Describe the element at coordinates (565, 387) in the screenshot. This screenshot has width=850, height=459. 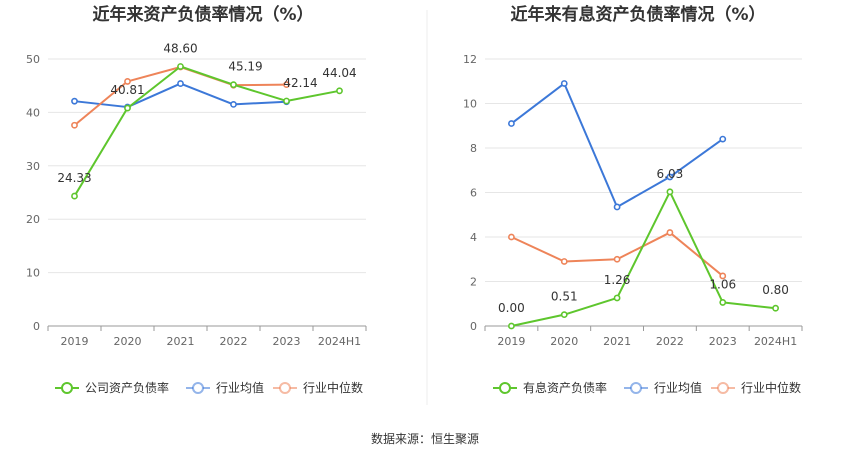
I see `legend-label: 有息资产负债率` at that location.